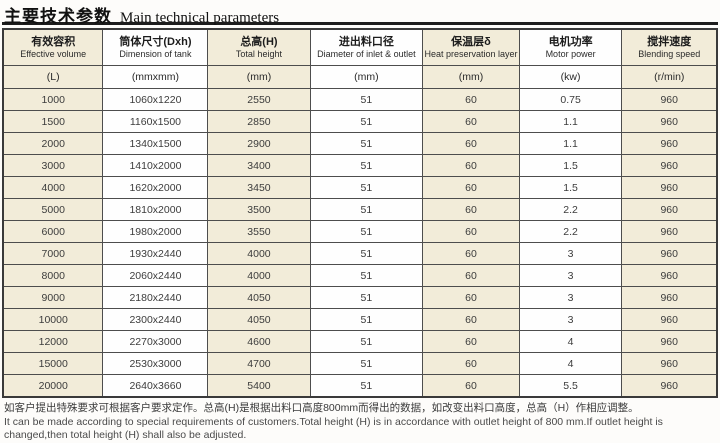 This screenshot has height=443, width=720. What do you see at coordinates (360, 363) in the screenshot?
I see `table-row: 15000 2530x3000 4700 51 60 4 960` at bounding box center [360, 363].